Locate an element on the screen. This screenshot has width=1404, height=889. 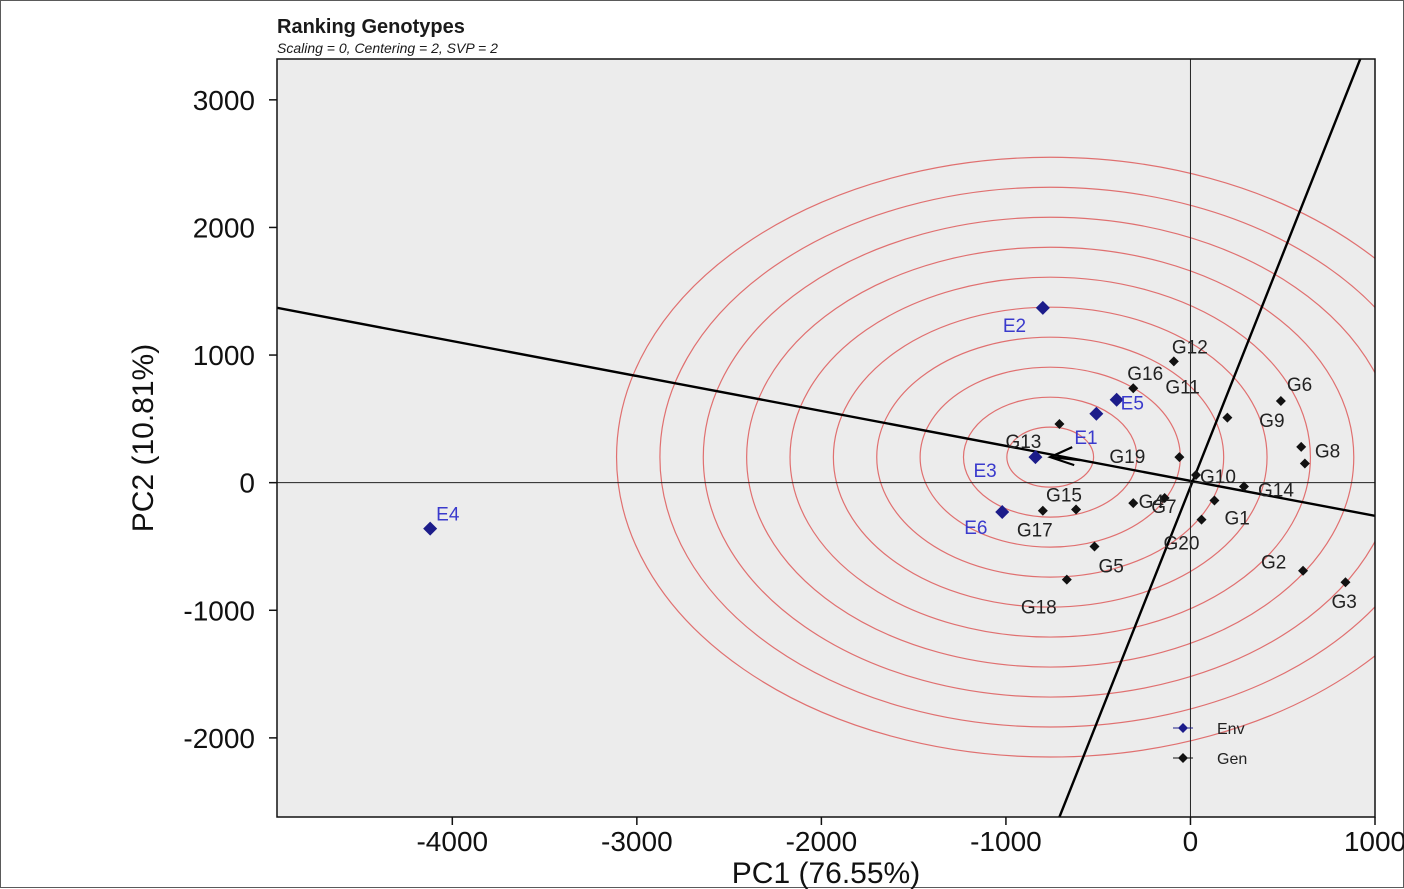
gen-label-g17: G17 is located at coordinates (1035, 531).